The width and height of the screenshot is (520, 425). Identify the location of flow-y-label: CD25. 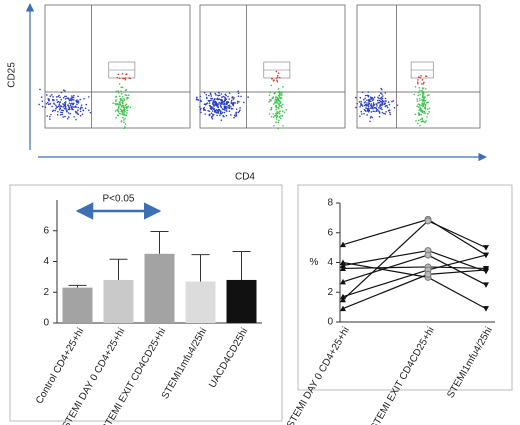
(12, 75).